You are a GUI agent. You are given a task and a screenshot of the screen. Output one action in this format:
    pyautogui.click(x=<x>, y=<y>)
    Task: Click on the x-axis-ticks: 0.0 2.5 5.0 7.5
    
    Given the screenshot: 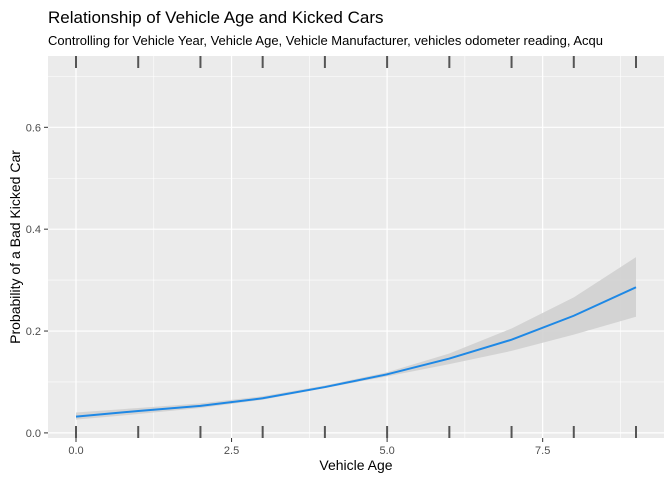 What is the action you would take?
    pyautogui.click(x=309, y=447)
    